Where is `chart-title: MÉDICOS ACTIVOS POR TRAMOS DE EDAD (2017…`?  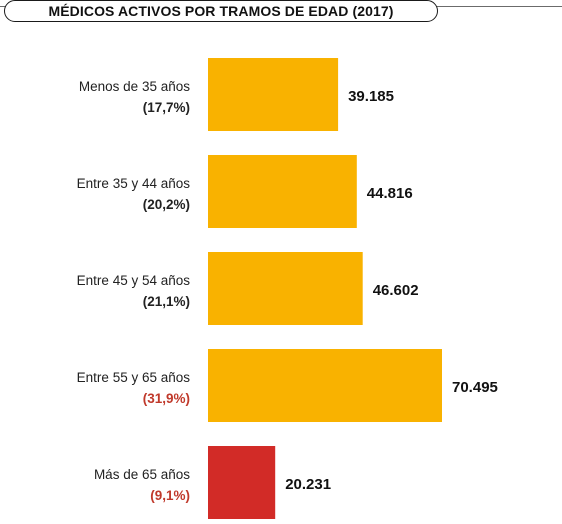
chart-title: MÉDICOS ACTIVOS POR TRAMOS DE EDAD (2017… is located at coordinates (221, 11).